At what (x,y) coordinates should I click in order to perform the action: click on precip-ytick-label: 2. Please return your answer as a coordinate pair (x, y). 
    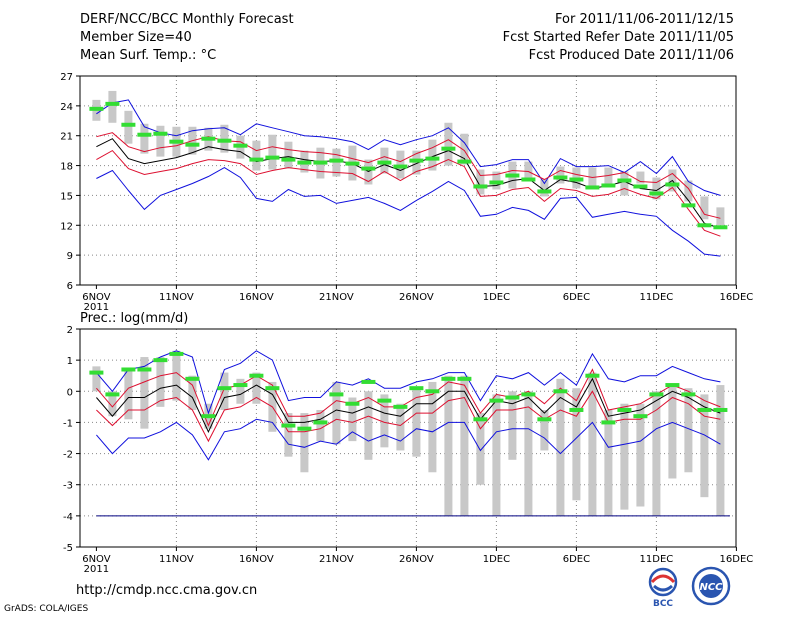
    Looking at the image, I should click on (70, 330).